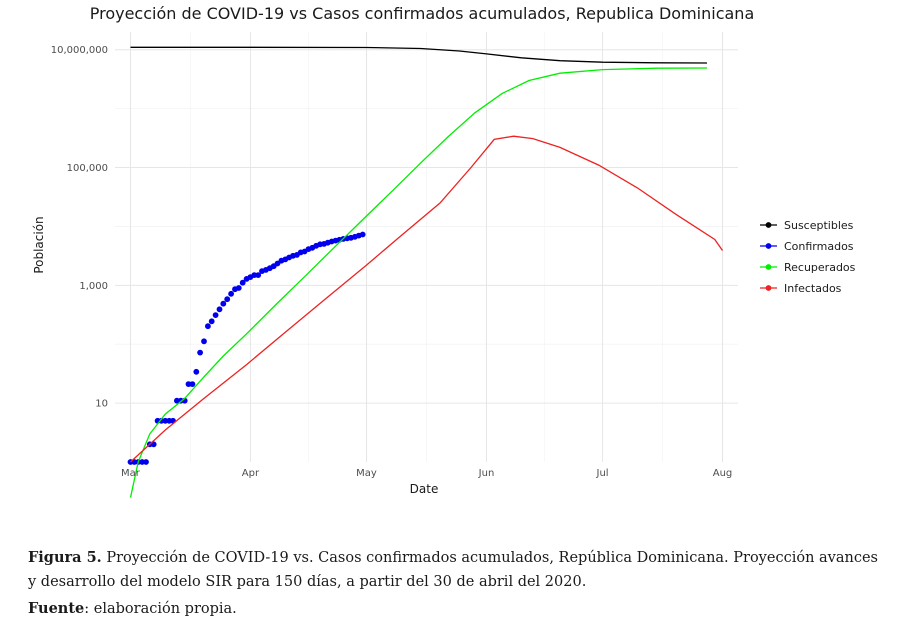 The height and width of the screenshot is (621, 907). Describe the element at coordinates (768, 225) in the screenshot. I see `legend-dot-susceptibles` at that location.